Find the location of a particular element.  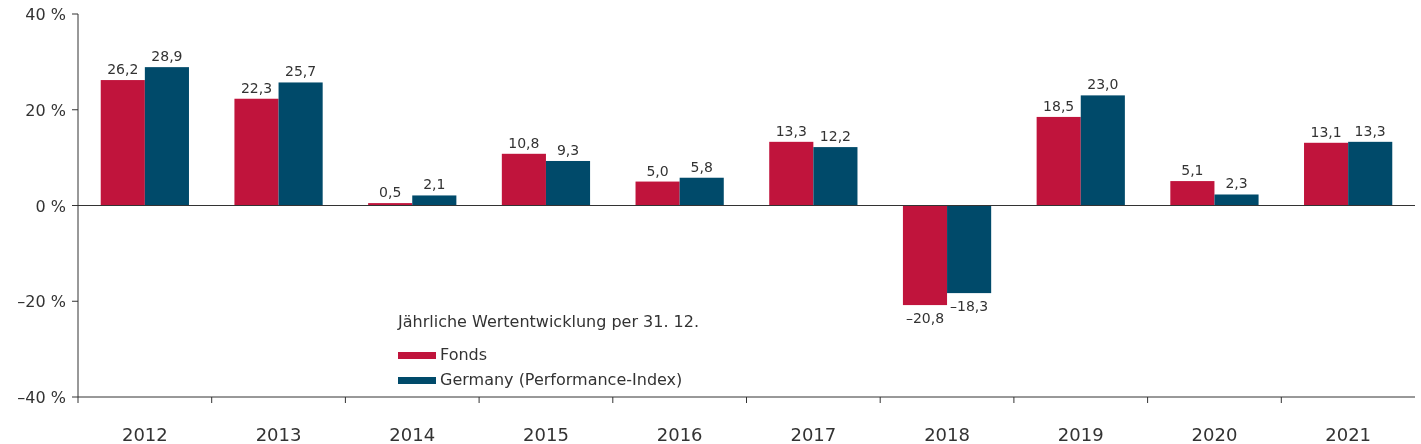

data-label: 12,2 is located at coordinates (835, 136).